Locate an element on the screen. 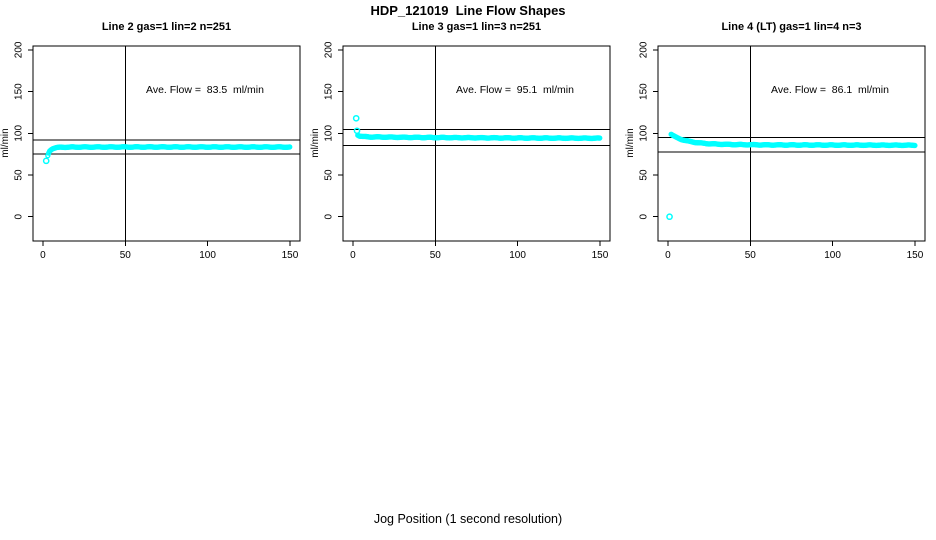 This screenshot has height=540, width=936. panel-title: Line 4 (LT) gas=1 lin=4 n=3 is located at coordinates (791, 27).